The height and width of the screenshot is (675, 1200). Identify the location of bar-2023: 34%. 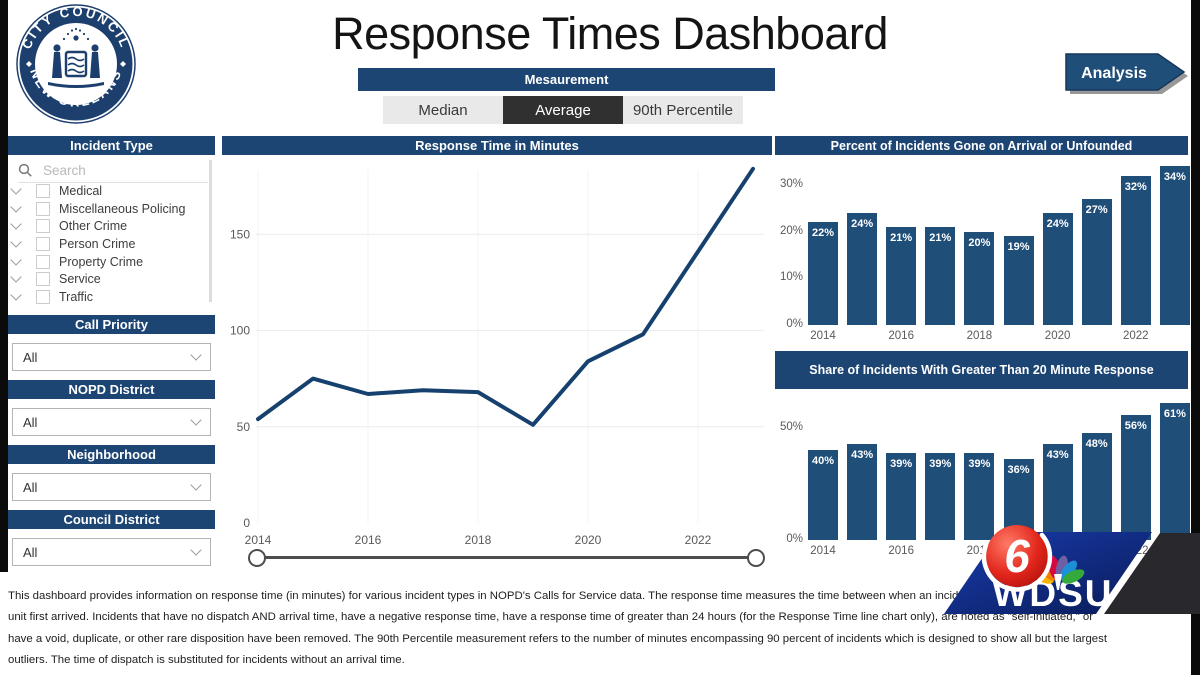
(1174, 245).